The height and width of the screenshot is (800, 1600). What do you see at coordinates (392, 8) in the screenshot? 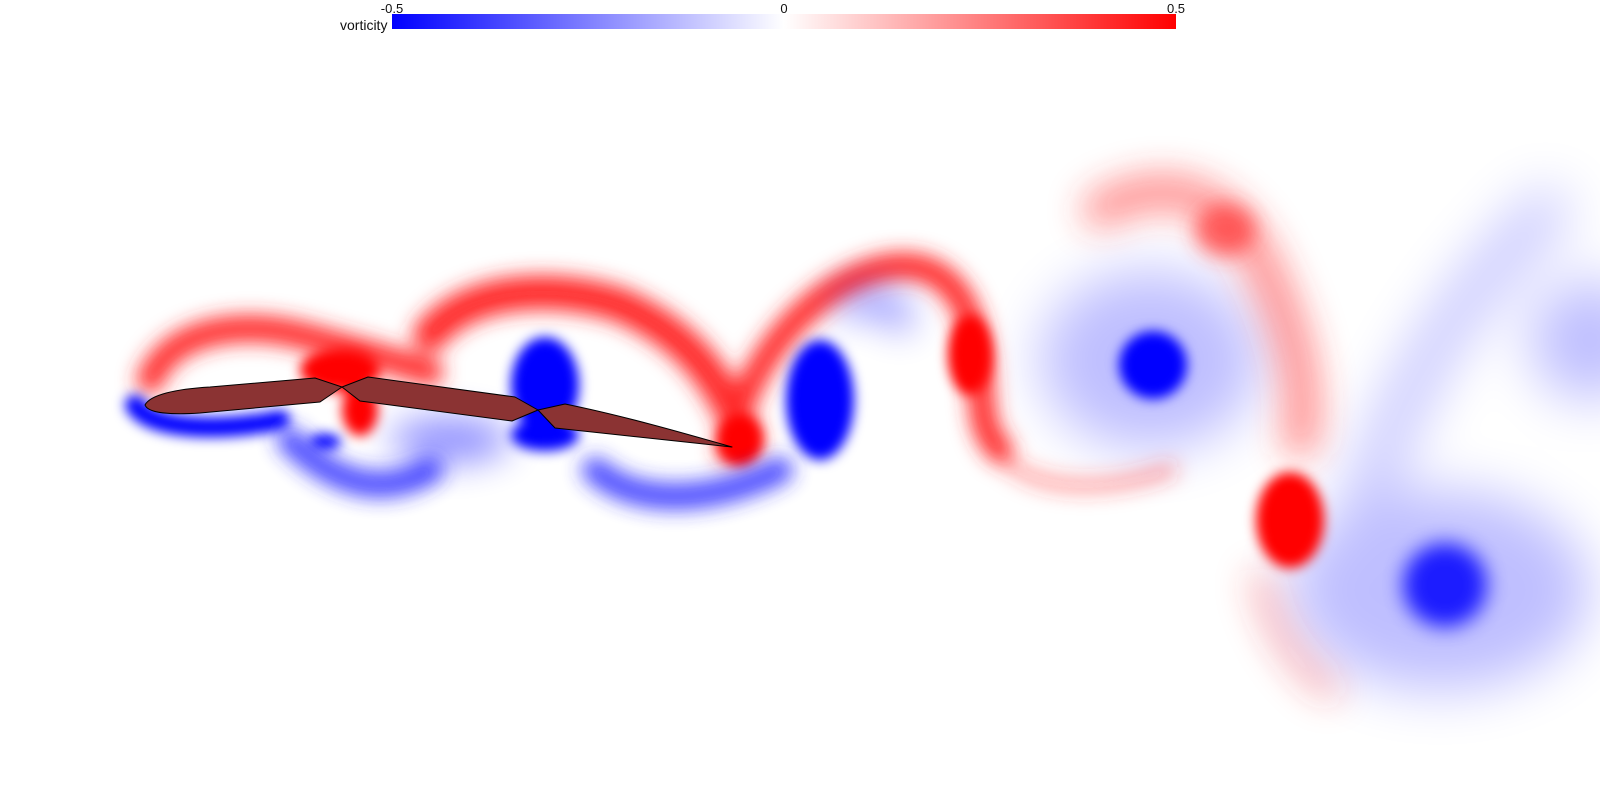
I see `colorbar-min-label: -0.5` at bounding box center [392, 8].